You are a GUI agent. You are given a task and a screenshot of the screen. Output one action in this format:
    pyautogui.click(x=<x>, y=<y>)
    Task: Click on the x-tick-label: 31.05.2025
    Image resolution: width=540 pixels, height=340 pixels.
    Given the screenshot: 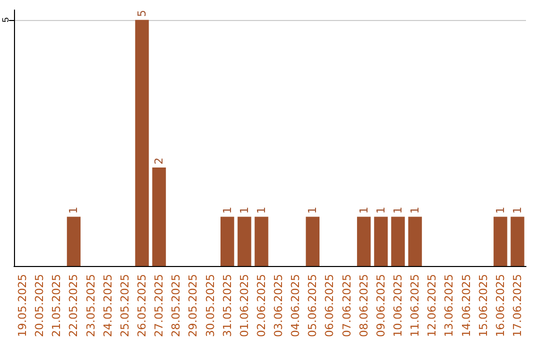 What is the action you would take?
    pyautogui.click(x=227, y=306)
    